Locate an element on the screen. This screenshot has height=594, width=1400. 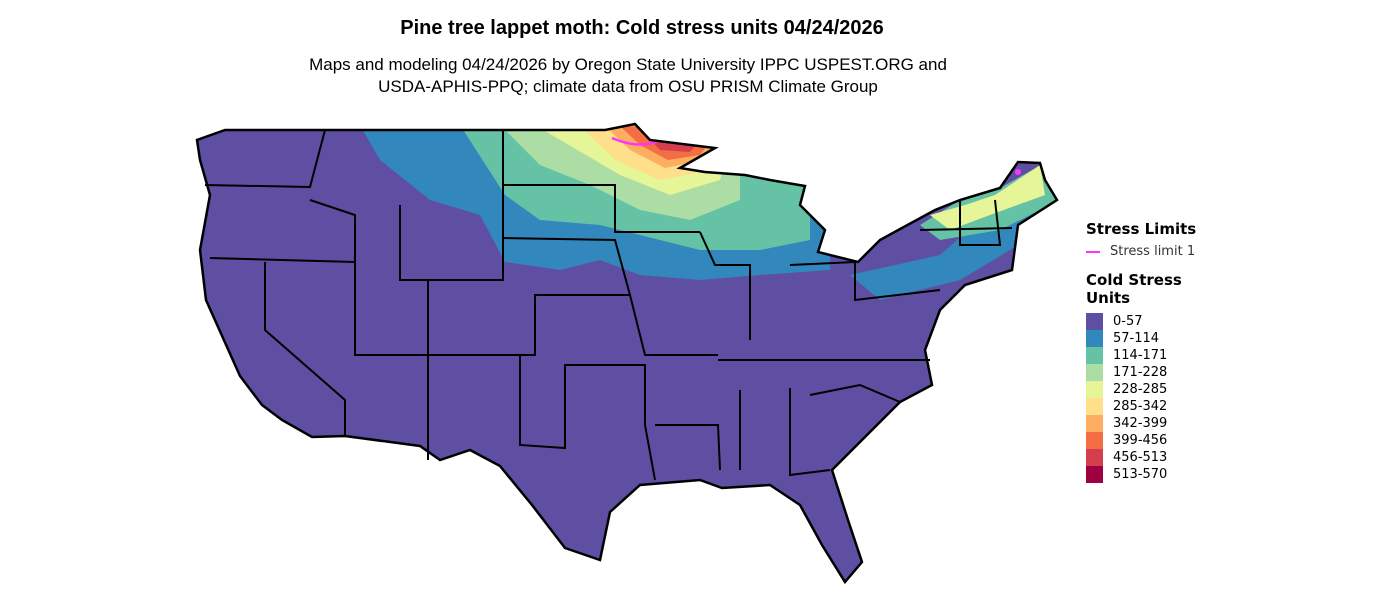
legend-label: 114-171 is located at coordinates (1140, 355).